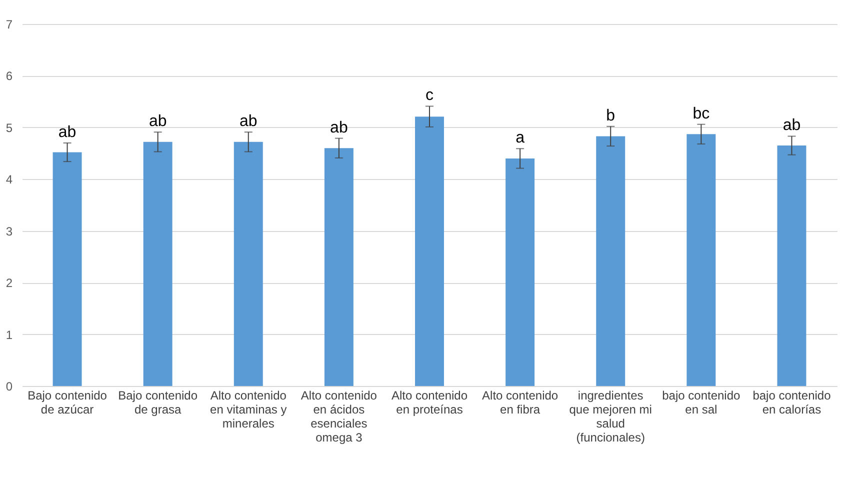  What do you see at coordinates (9, 231) in the screenshot?
I see `y-tick-label: 3` at bounding box center [9, 231].